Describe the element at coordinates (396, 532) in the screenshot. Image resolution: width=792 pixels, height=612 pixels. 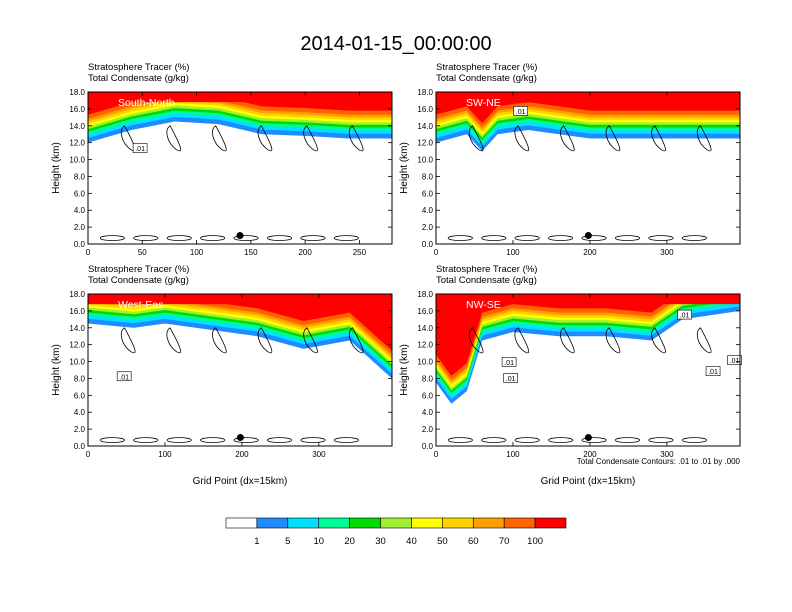
I see `colorbar: 1 5 10 20 30 40 50 60 70 100` at that location.